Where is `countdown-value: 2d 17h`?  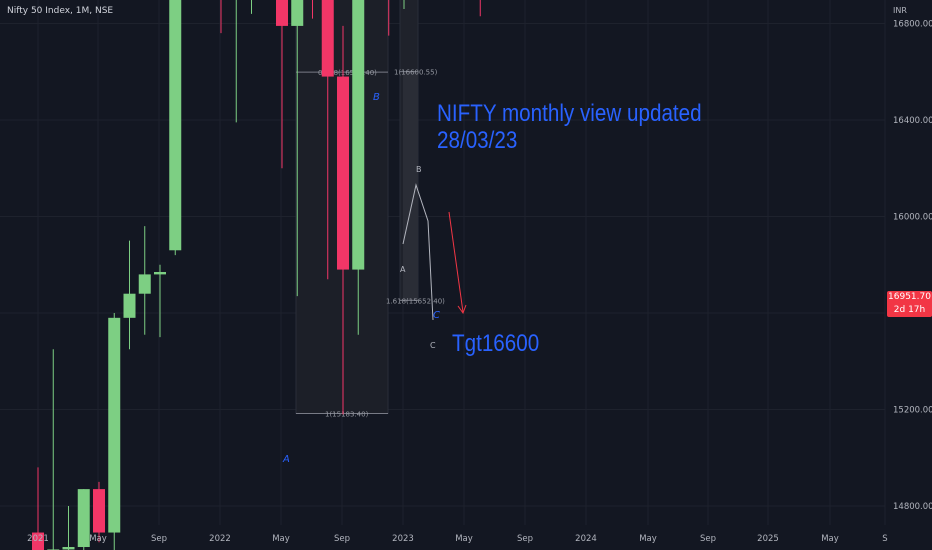
countdown-value: 2d 17h is located at coordinates (909, 310).